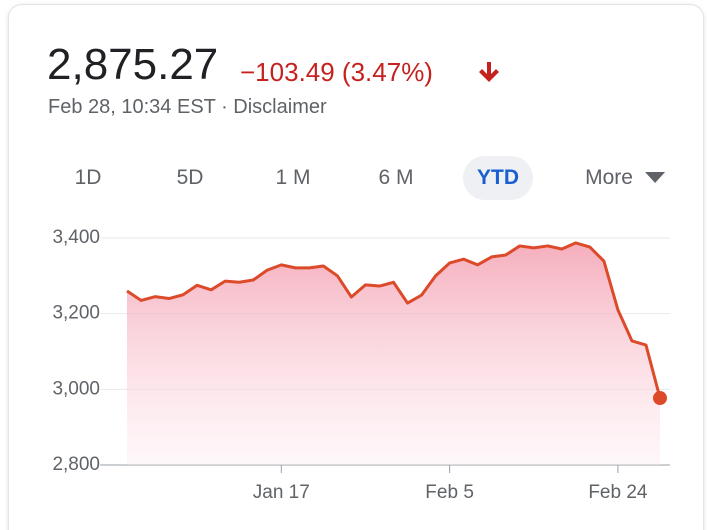 The image size is (707, 530). Describe the element at coordinates (133, 64) in the screenshot. I see `price: 2,875.27` at that location.